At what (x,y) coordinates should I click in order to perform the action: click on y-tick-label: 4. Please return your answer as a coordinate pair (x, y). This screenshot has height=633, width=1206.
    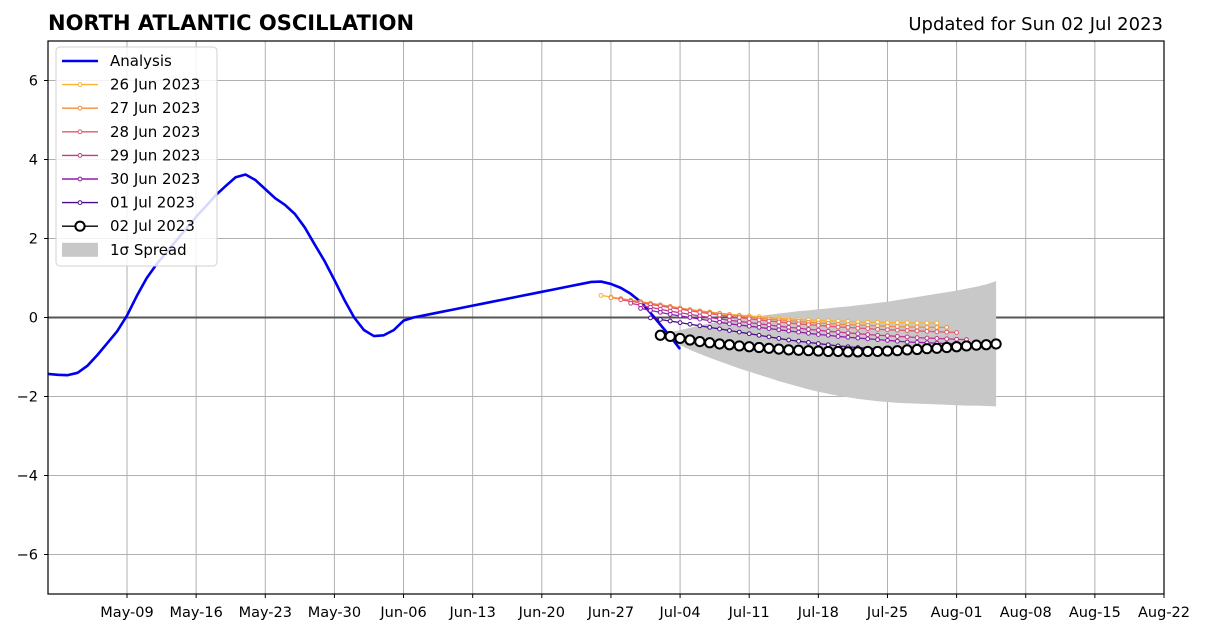
    Looking at the image, I should click on (33, 161).